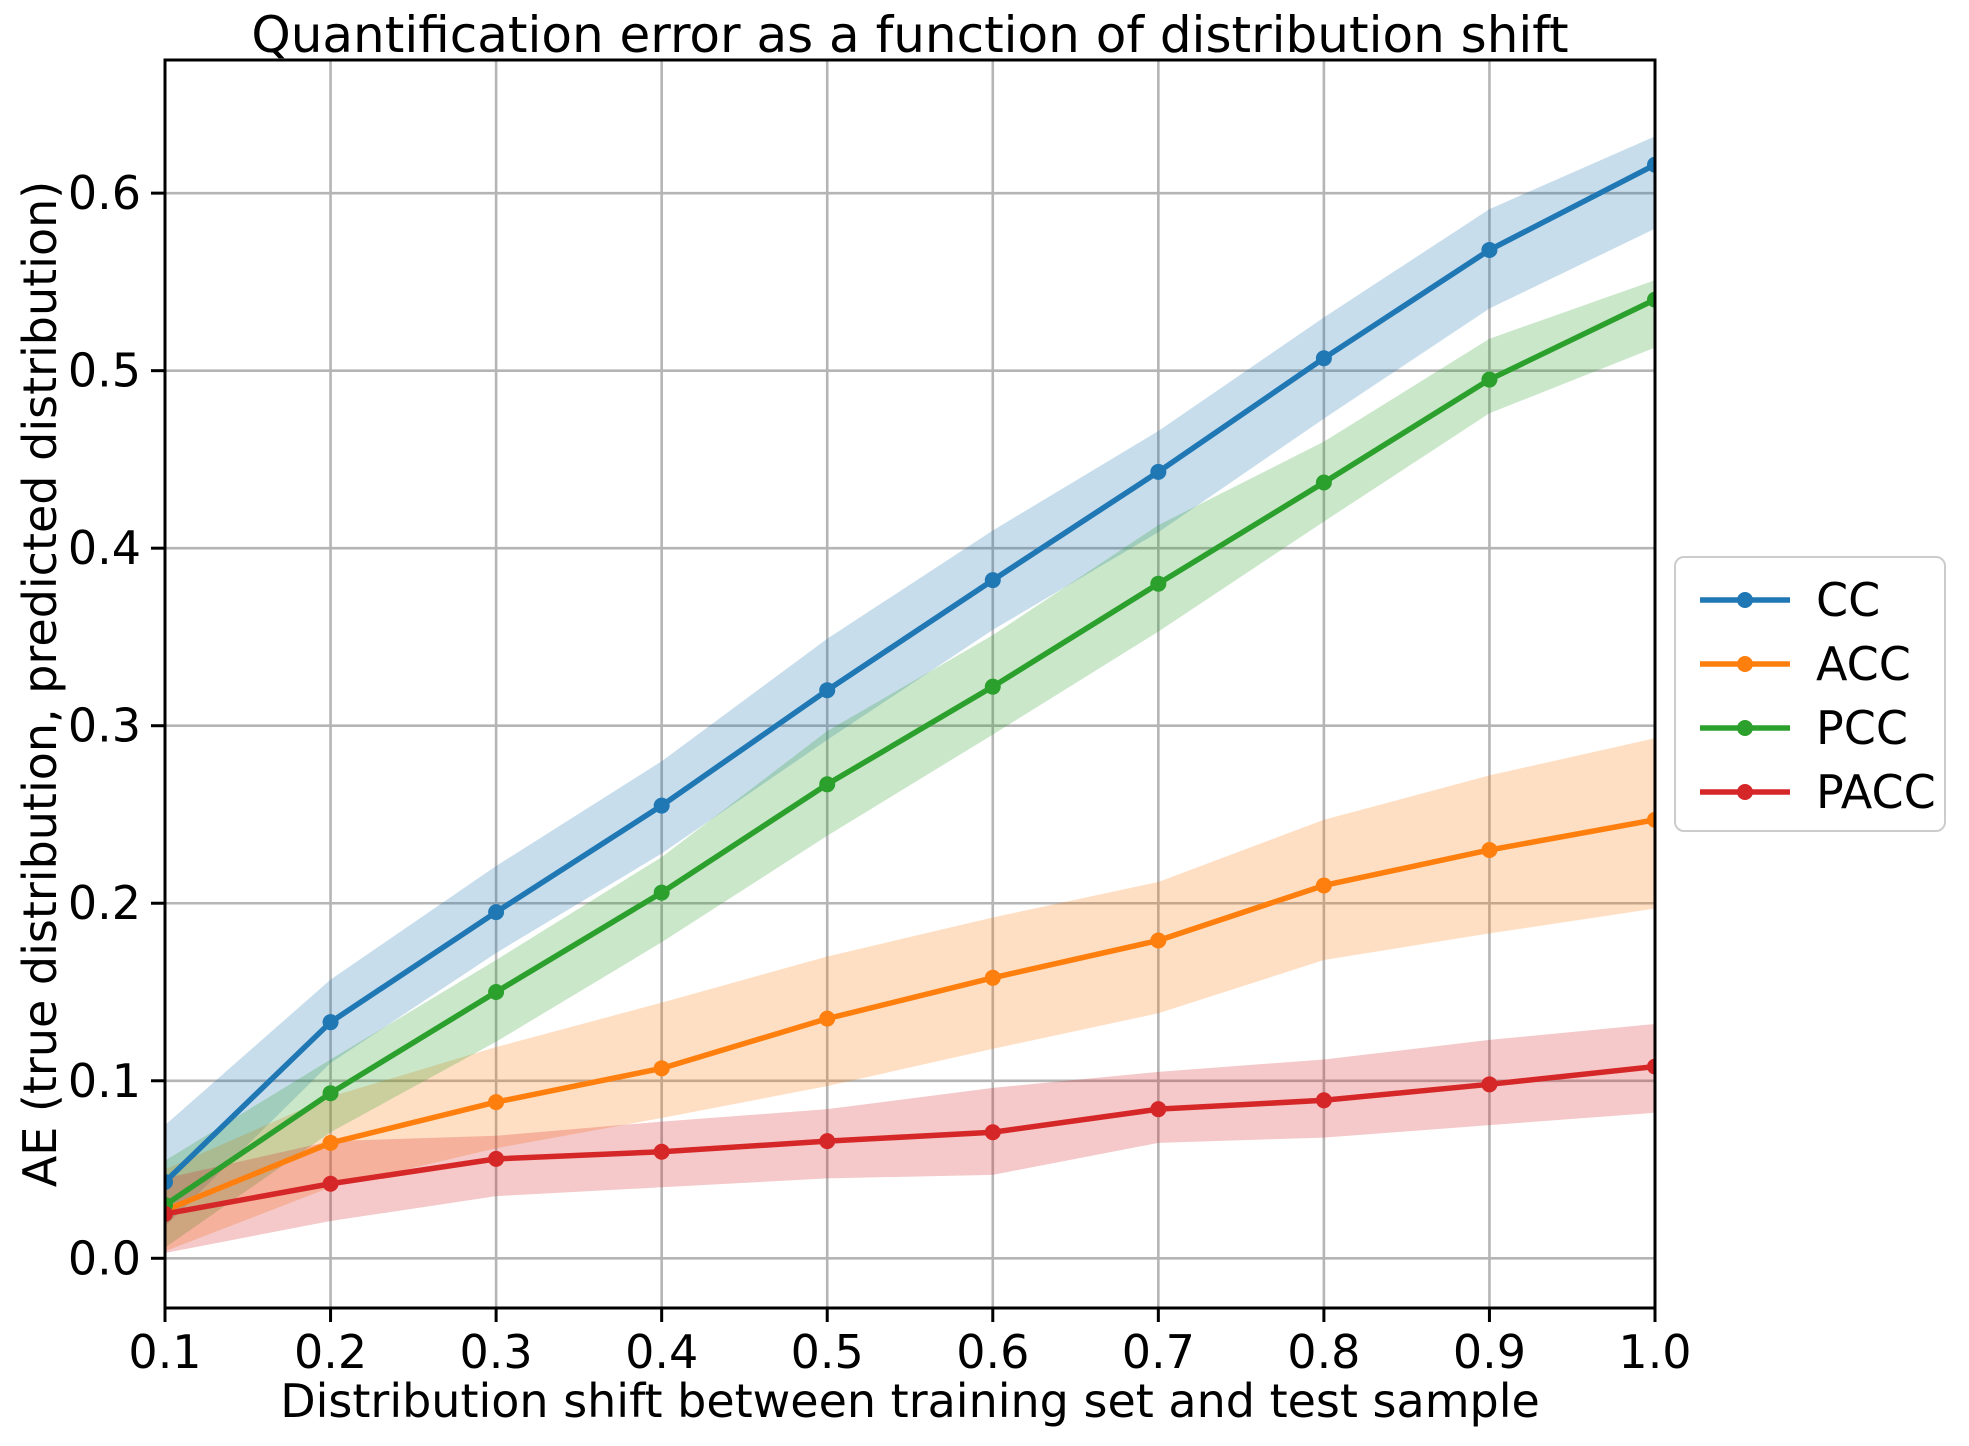 The width and height of the screenshot is (1969, 1446). Describe the element at coordinates (1158, 940) in the screenshot. I see `marker-ACC-0.7` at that location.